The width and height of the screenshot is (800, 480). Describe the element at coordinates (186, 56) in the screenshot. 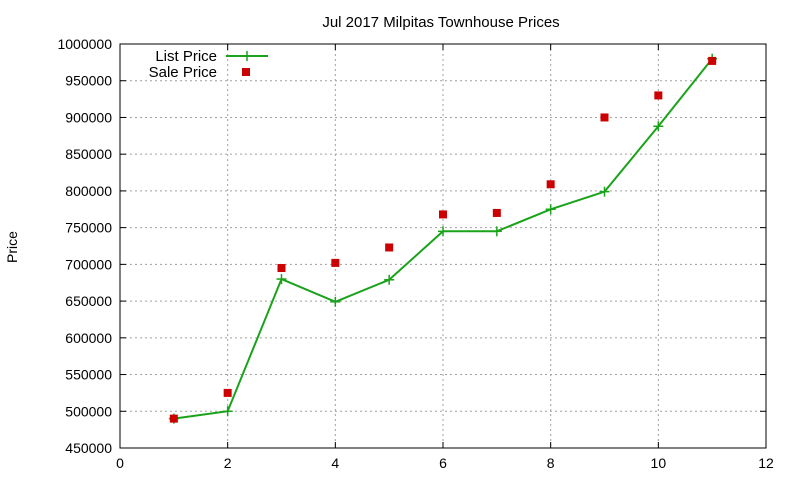

I see `legend-label-list-price: List Price` at that location.